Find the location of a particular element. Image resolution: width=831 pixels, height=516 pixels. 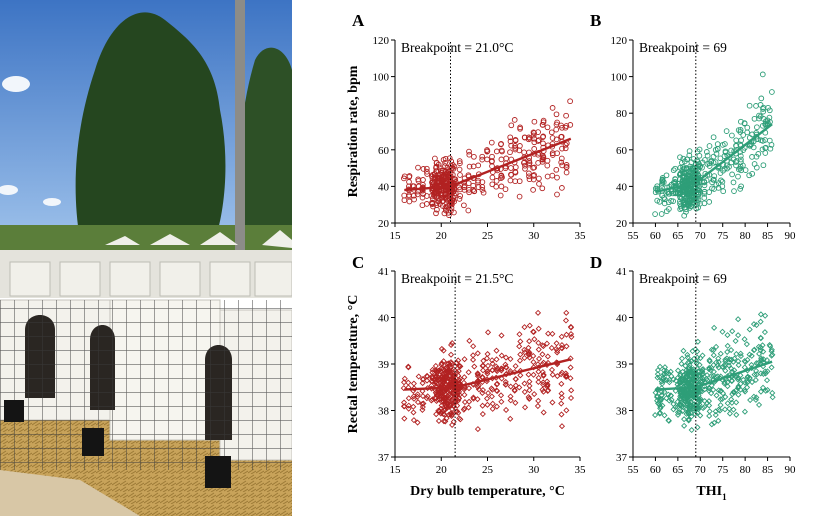

y-tick-label: 20 is located at coordinates (622, 224).